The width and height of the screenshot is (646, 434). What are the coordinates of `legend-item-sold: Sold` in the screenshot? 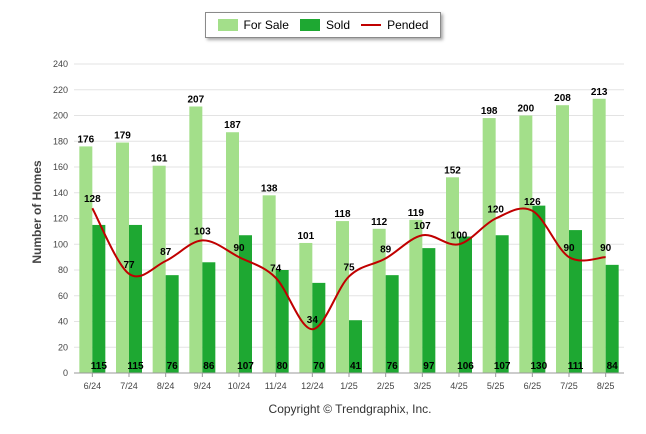 It's located at (324, 25).